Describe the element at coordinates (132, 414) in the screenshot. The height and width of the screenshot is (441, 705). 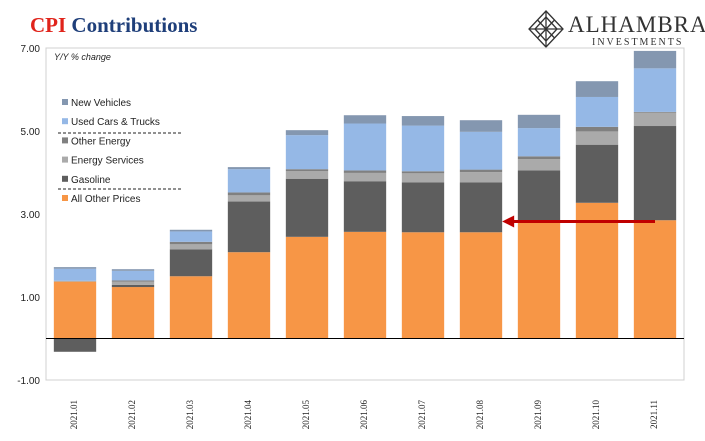
I see `x-tick-label: 2021.02` at that location.